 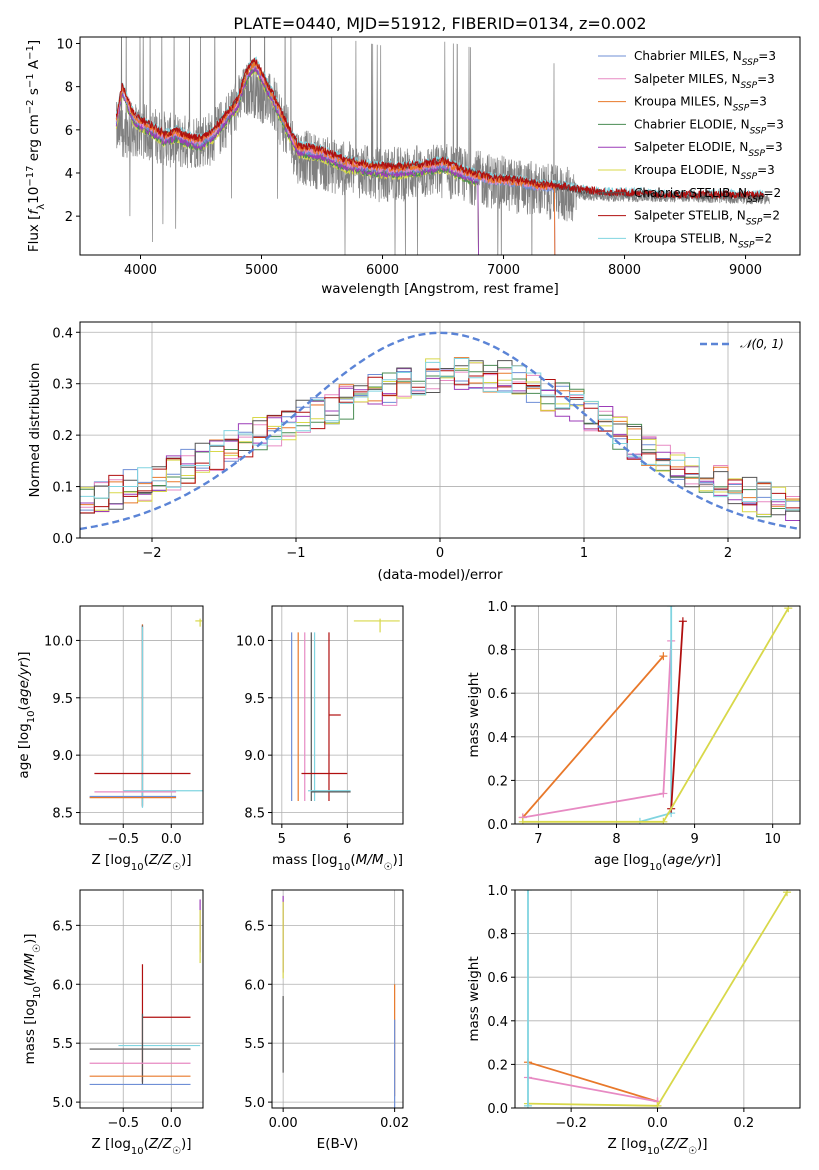 I want to click on x-tick-label: 1, so click(x=584, y=553).